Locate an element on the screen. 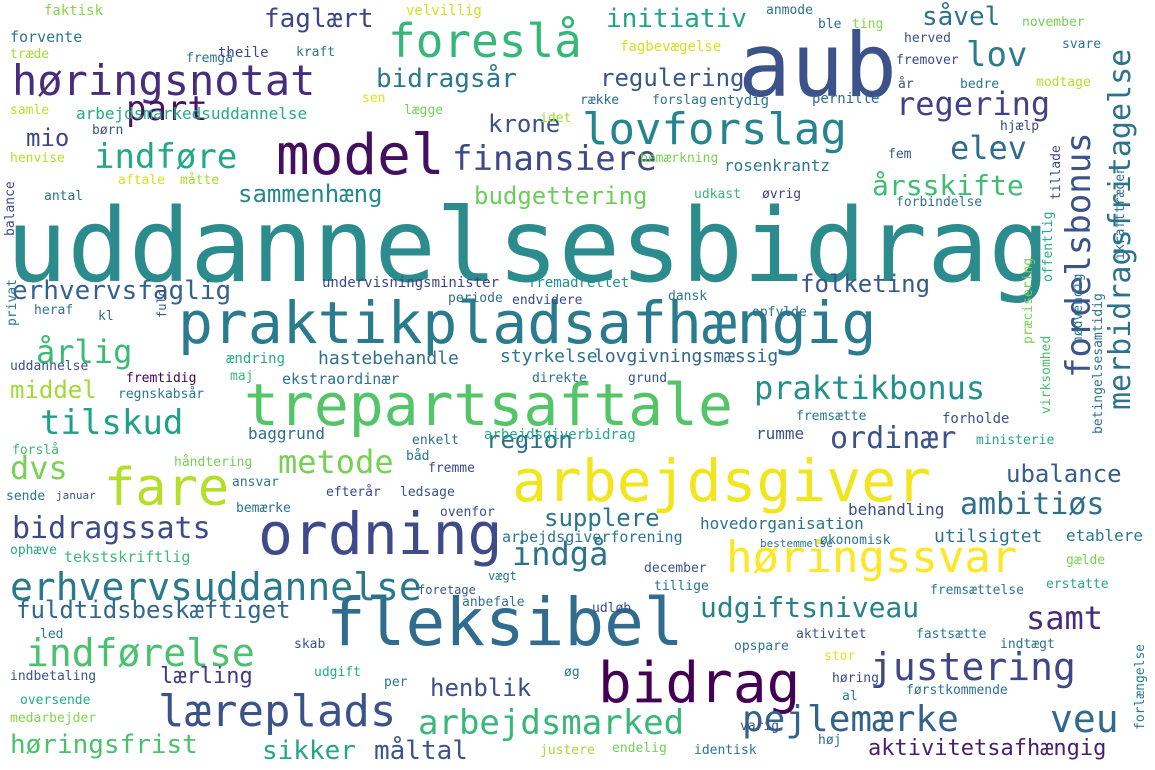 The height and width of the screenshot is (770, 1155). word: initiativ is located at coordinates (676, 19).